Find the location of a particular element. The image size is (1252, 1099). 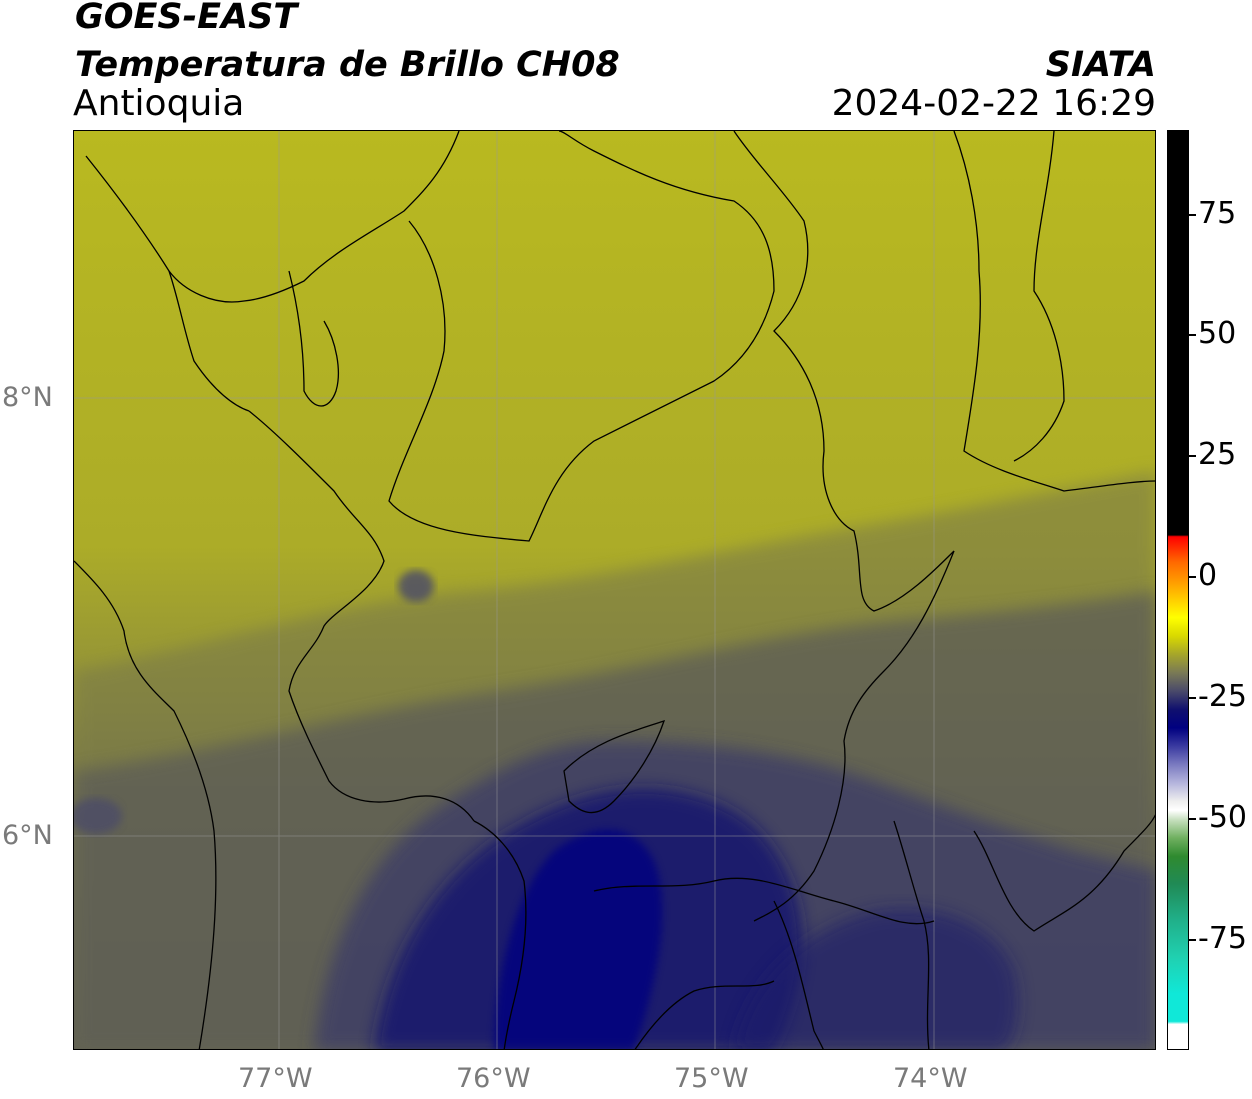

colorbar-label: 75 is located at coordinates (1217, 213).